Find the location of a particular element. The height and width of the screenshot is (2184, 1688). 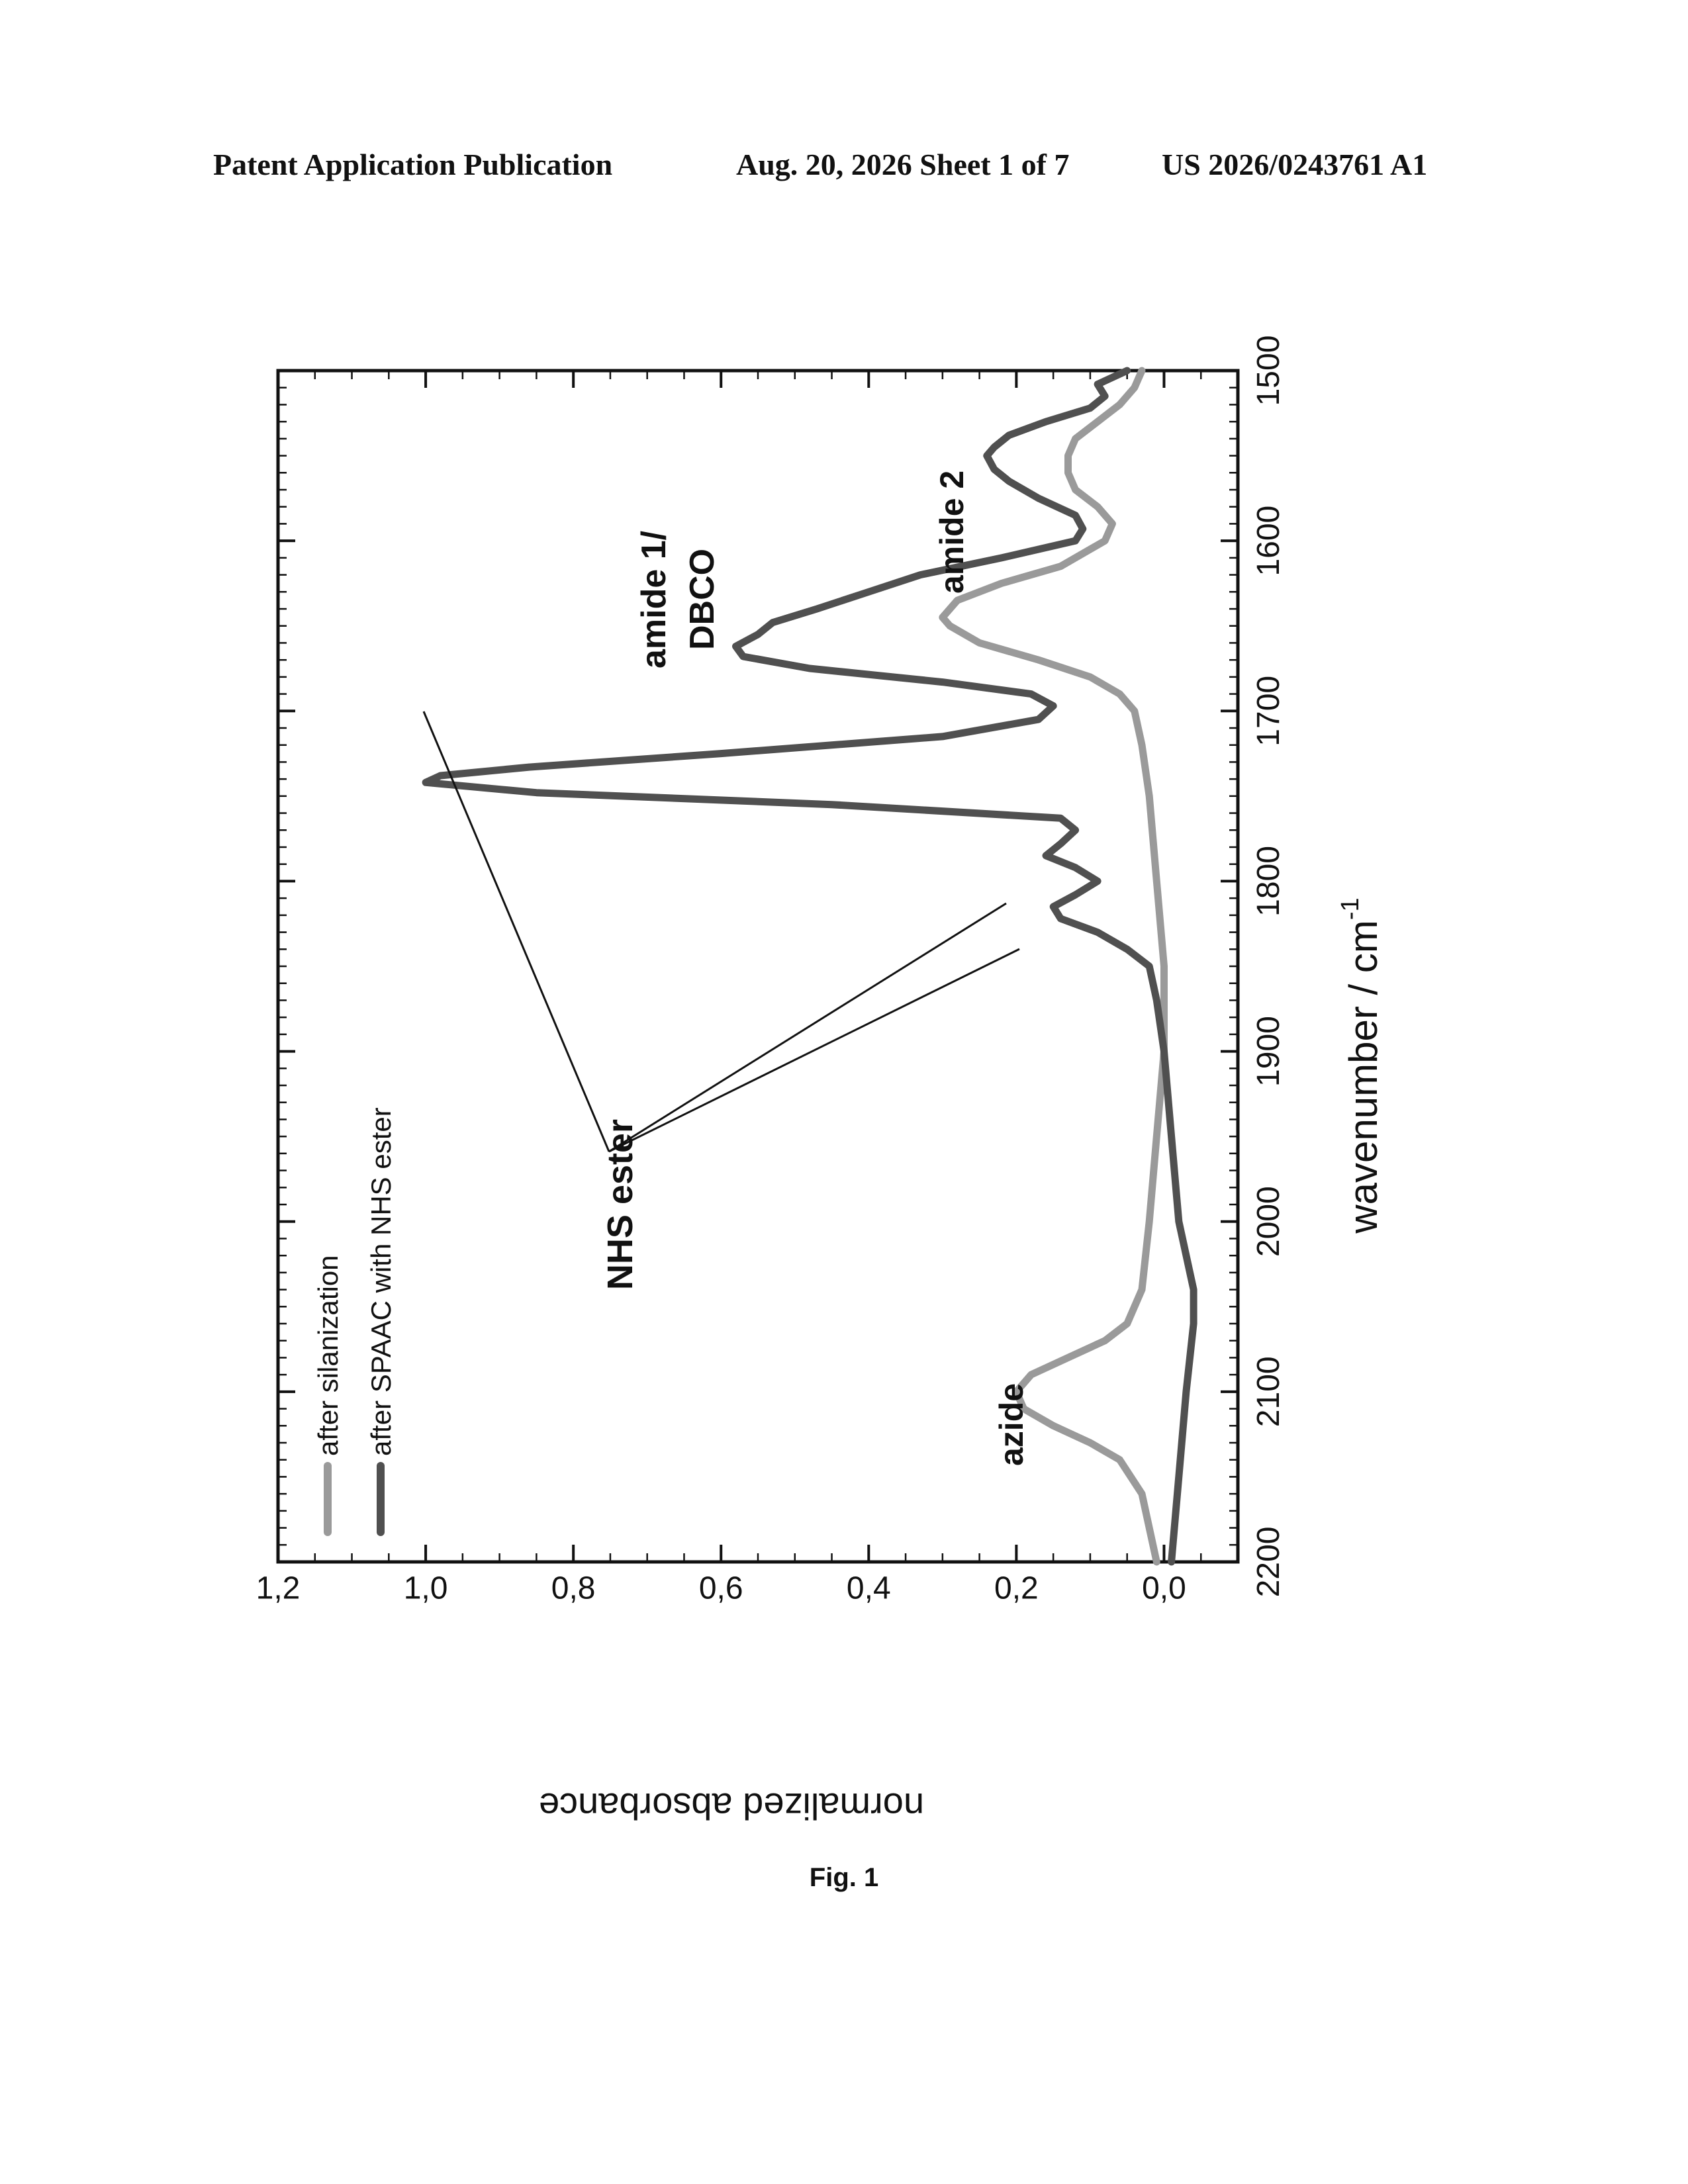

legend-label-after-silanization: after silanization is located at coordinates (328, 1356).